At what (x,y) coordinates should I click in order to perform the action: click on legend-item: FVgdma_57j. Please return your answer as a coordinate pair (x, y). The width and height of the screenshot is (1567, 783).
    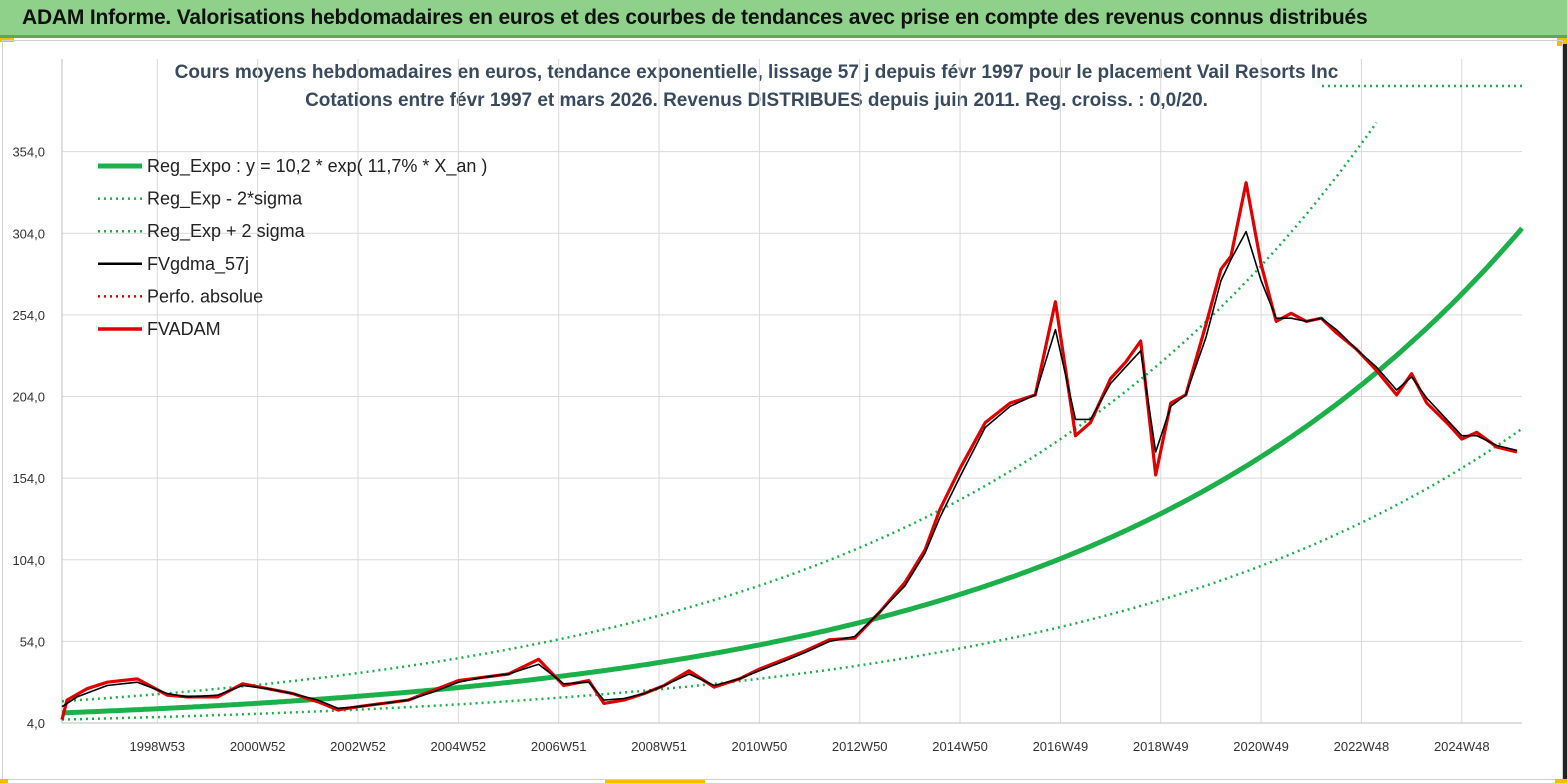
    Looking at the image, I should click on (173, 264).